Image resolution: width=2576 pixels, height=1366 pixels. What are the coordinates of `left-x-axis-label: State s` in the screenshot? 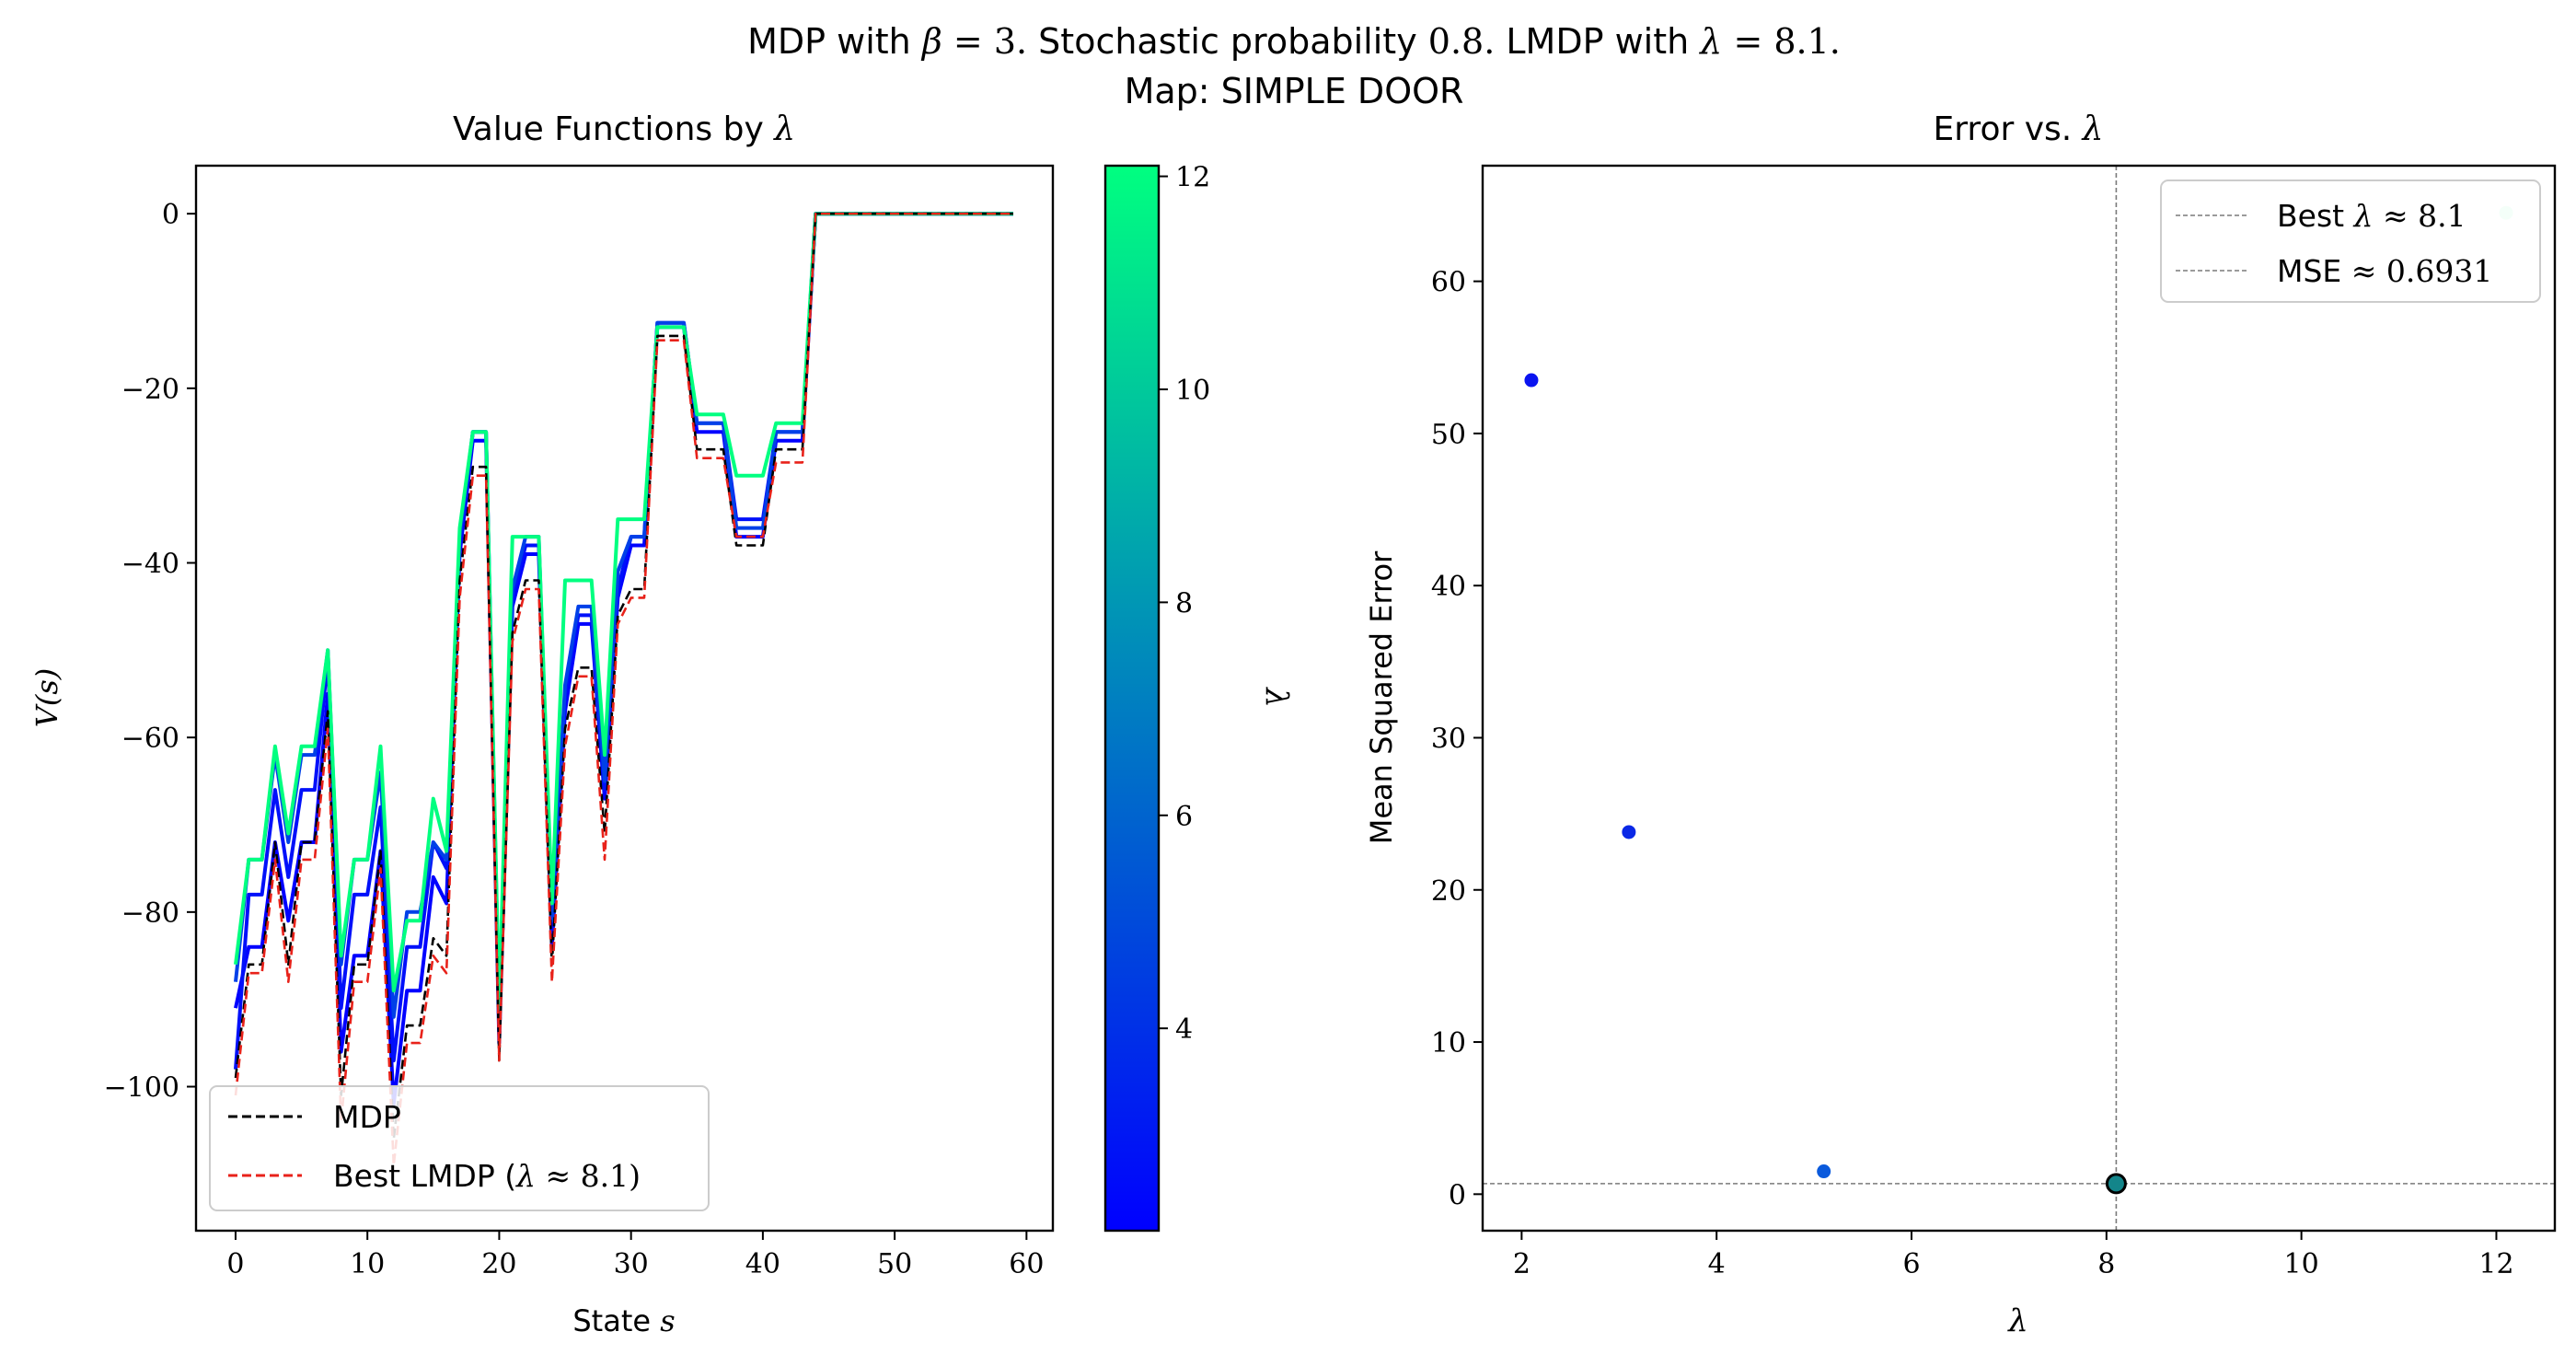 It's located at (623, 1320).